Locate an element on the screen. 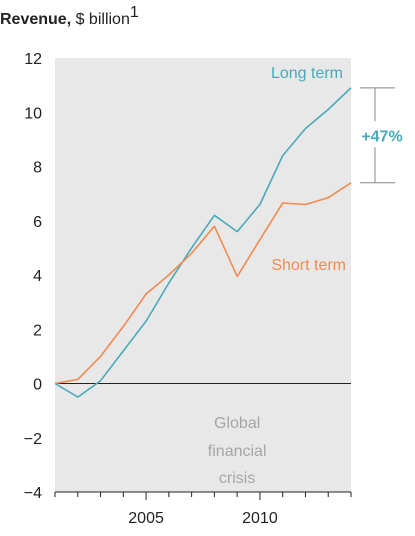  chart-title: Revenue, $ billion1 is located at coordinates (69, 16).